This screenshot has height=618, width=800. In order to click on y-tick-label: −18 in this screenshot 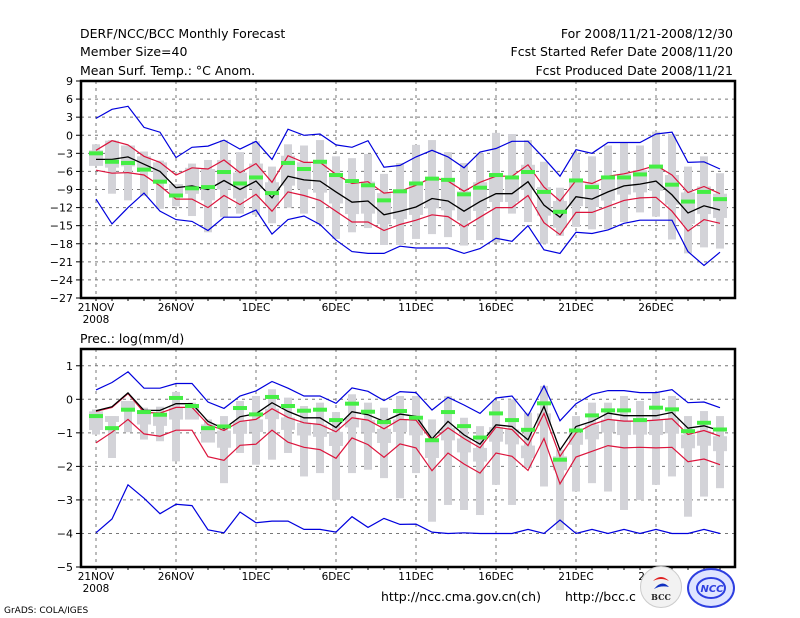, I will do `click(61, 244)`.